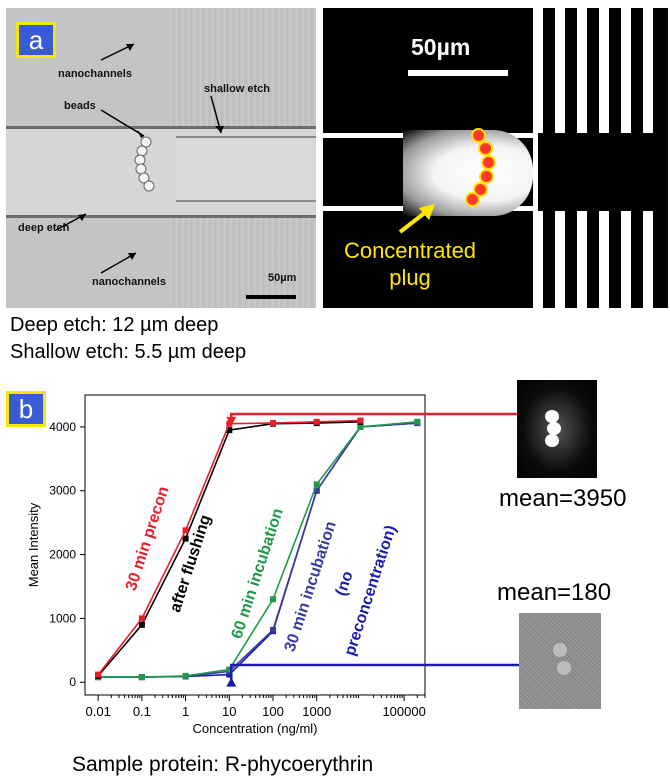 This screenshot has width=670, height=779. I want to click on x-tick-label: 0.01, so click(98, 711).